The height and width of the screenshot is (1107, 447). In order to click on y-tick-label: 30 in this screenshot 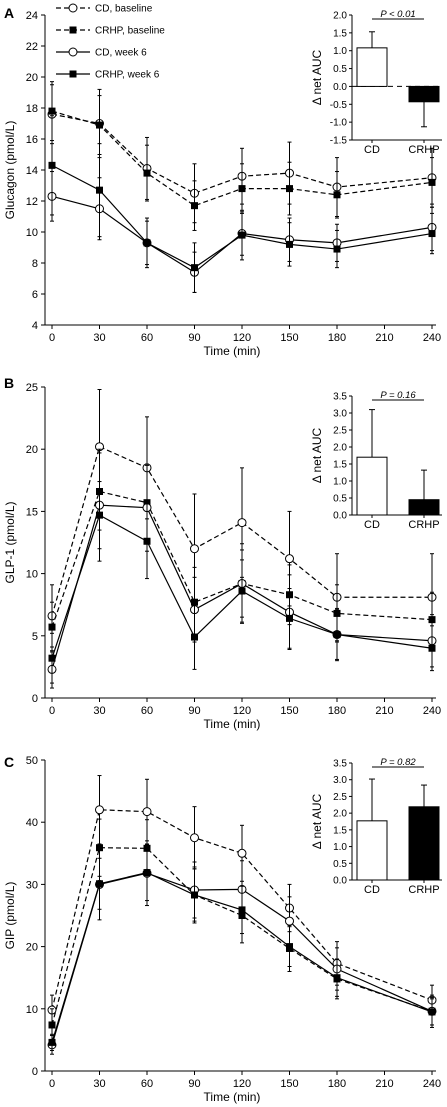, I will do `click(32, 885)`.